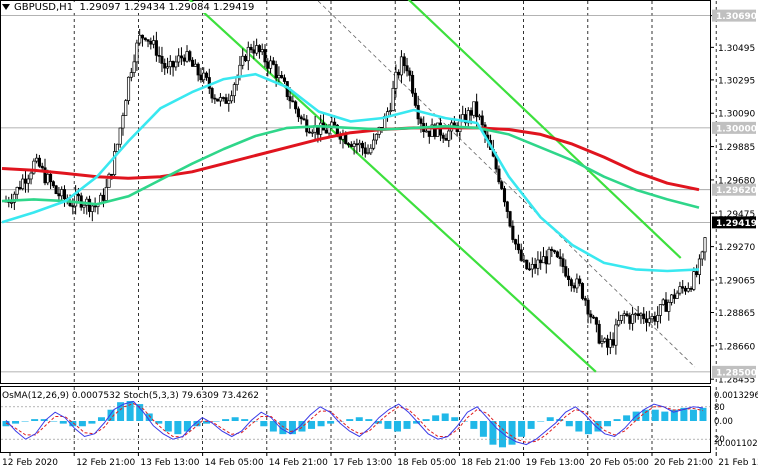  What do you see at coordinates (6, 7) in the screenshot?
I see `dropdown-triangle-icon` at bounding box center [6, 7].